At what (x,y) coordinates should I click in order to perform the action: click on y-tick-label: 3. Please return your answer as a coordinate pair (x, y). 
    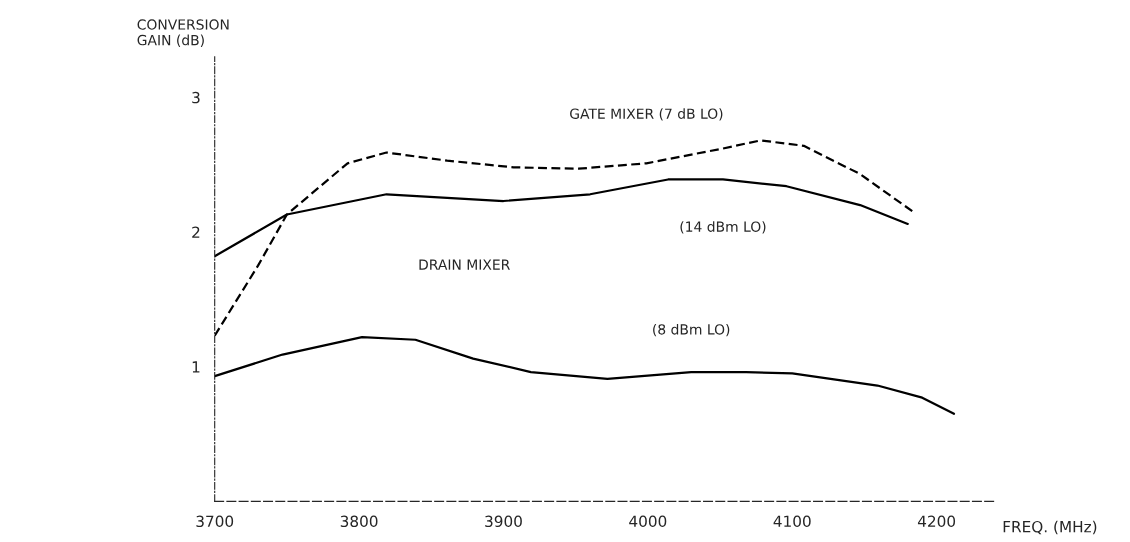
    Looking at the image, I should click on (196, 97).